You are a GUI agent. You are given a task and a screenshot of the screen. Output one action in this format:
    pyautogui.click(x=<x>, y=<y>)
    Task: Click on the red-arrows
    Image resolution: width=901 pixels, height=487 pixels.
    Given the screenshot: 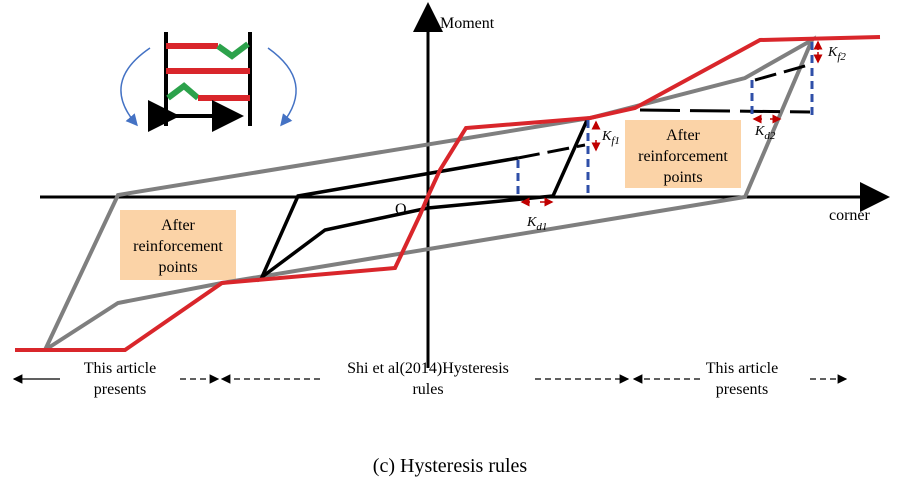 What is the action you would take?
    pyautogui.click(x=671, y=123)
    